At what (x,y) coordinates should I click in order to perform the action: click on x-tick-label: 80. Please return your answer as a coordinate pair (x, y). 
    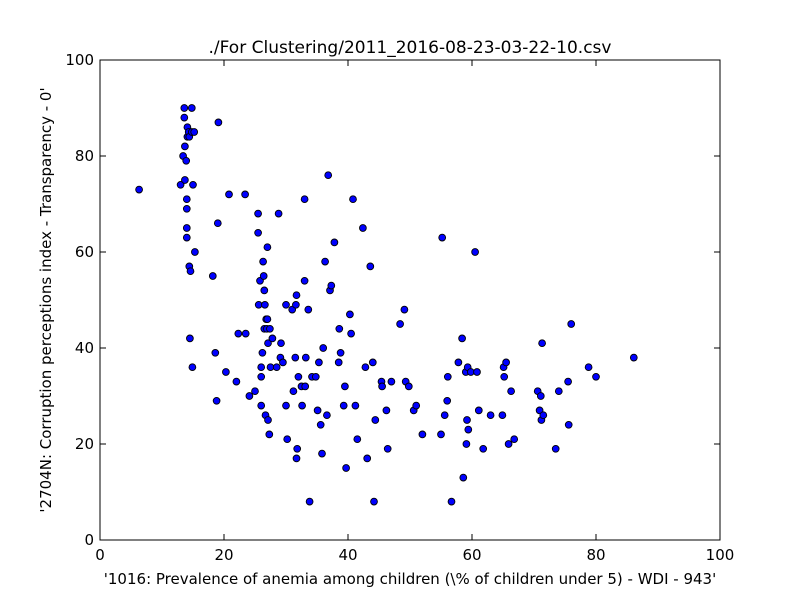
    Looking at the image, I should click on (595, 555).